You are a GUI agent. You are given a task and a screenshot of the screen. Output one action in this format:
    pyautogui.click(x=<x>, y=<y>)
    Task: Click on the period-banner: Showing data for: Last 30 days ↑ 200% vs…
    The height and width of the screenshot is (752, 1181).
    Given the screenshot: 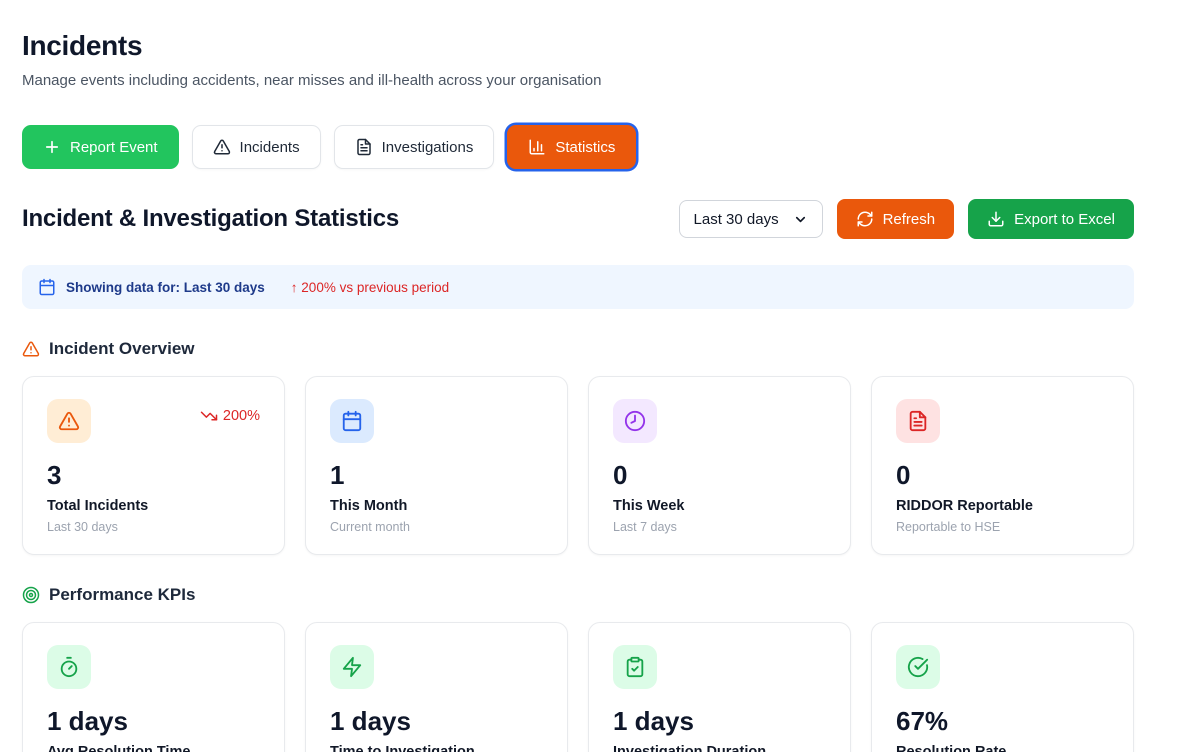 What is the action you would take?
    pyautogui.click(x=578, y=287)
    